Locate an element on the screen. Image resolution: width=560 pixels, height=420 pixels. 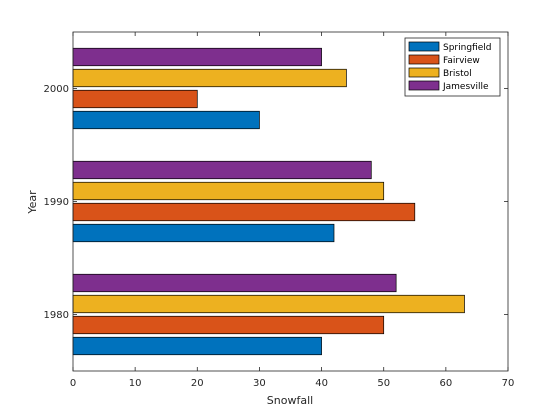
bar-bristol-1990 is located at coordinates (228, 191).